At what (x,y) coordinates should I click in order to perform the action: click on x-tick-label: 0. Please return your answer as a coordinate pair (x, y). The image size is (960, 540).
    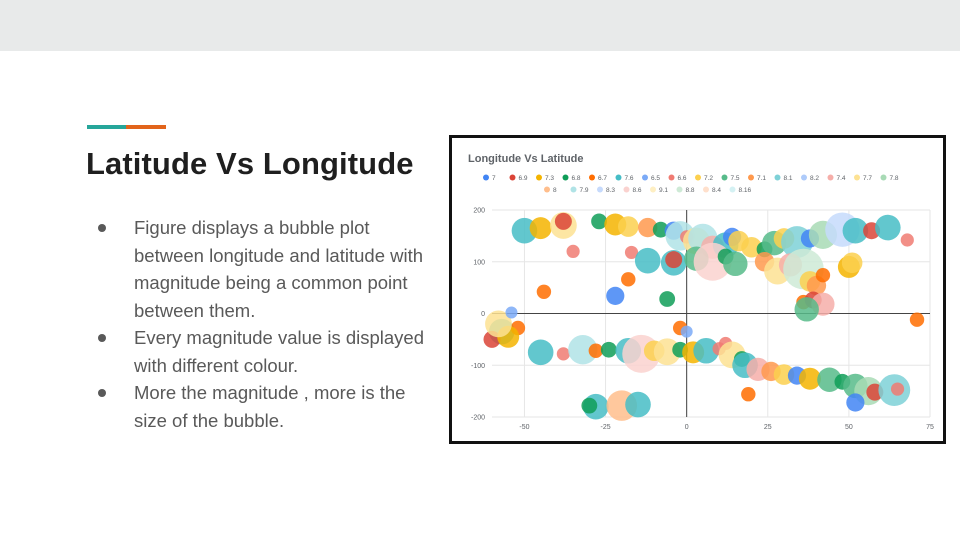
    Looking at the image, I should click on (687, 427).